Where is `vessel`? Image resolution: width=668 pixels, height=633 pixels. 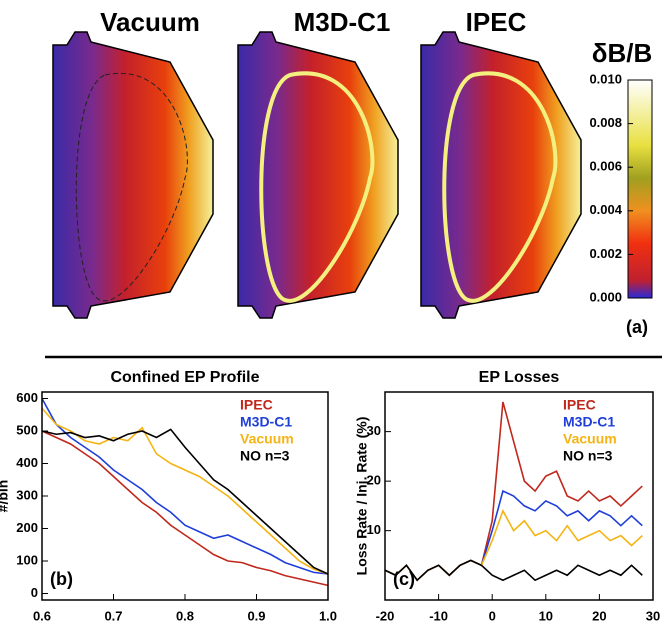
vessel is located at coordinates (133, 175).